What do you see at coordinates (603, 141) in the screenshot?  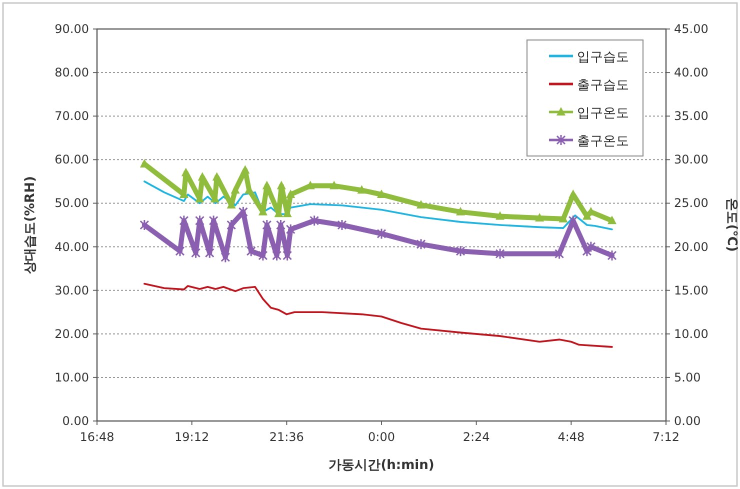 I see `legend-label: 출구온도` at bounding box center [603, 141].